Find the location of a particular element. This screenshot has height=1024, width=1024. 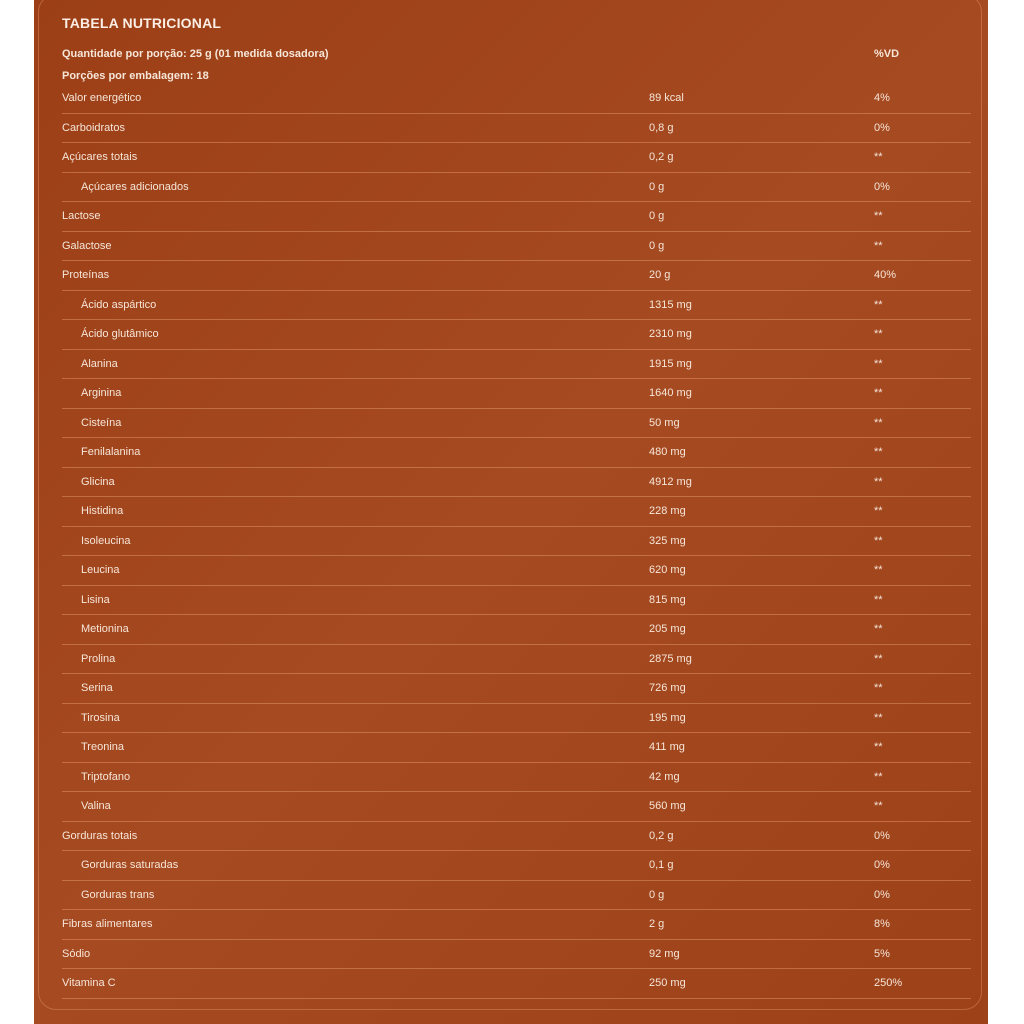

nutrient-amount: 726 mg is located at coordinates (667, 688).